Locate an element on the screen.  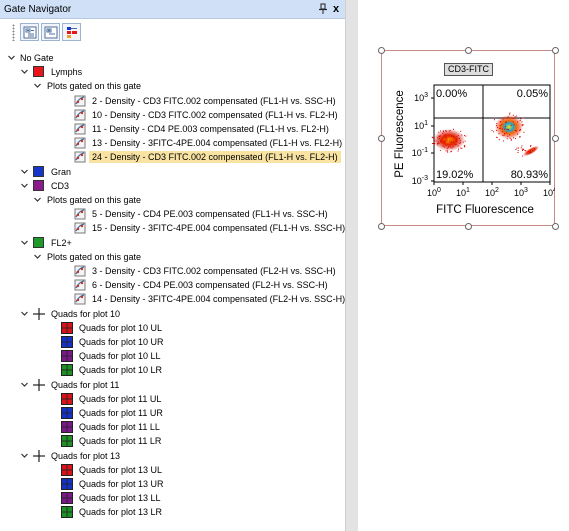
toolbar is located at coordinates (172, 33).